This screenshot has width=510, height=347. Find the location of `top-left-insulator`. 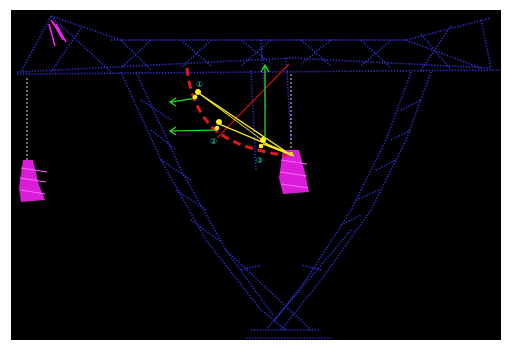

top-left-insulator is located at coordinates (57, 33).